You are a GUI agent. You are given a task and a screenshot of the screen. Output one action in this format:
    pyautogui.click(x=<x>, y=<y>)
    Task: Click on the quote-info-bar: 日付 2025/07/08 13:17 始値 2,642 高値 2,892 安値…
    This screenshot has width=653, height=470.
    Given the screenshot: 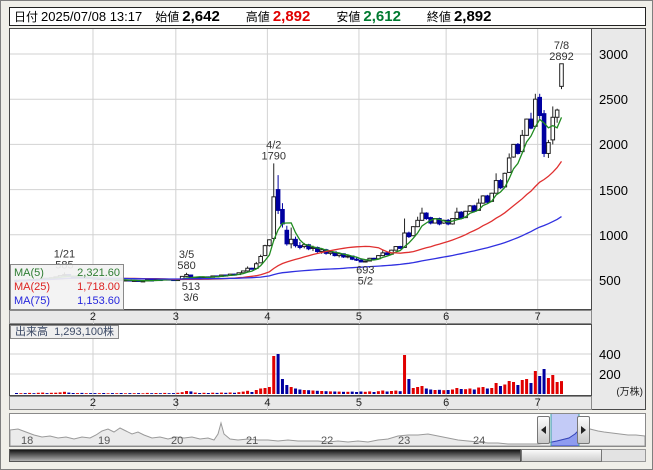 What is the action you would take?
    pyautogui.click(x=327, y=16)
    